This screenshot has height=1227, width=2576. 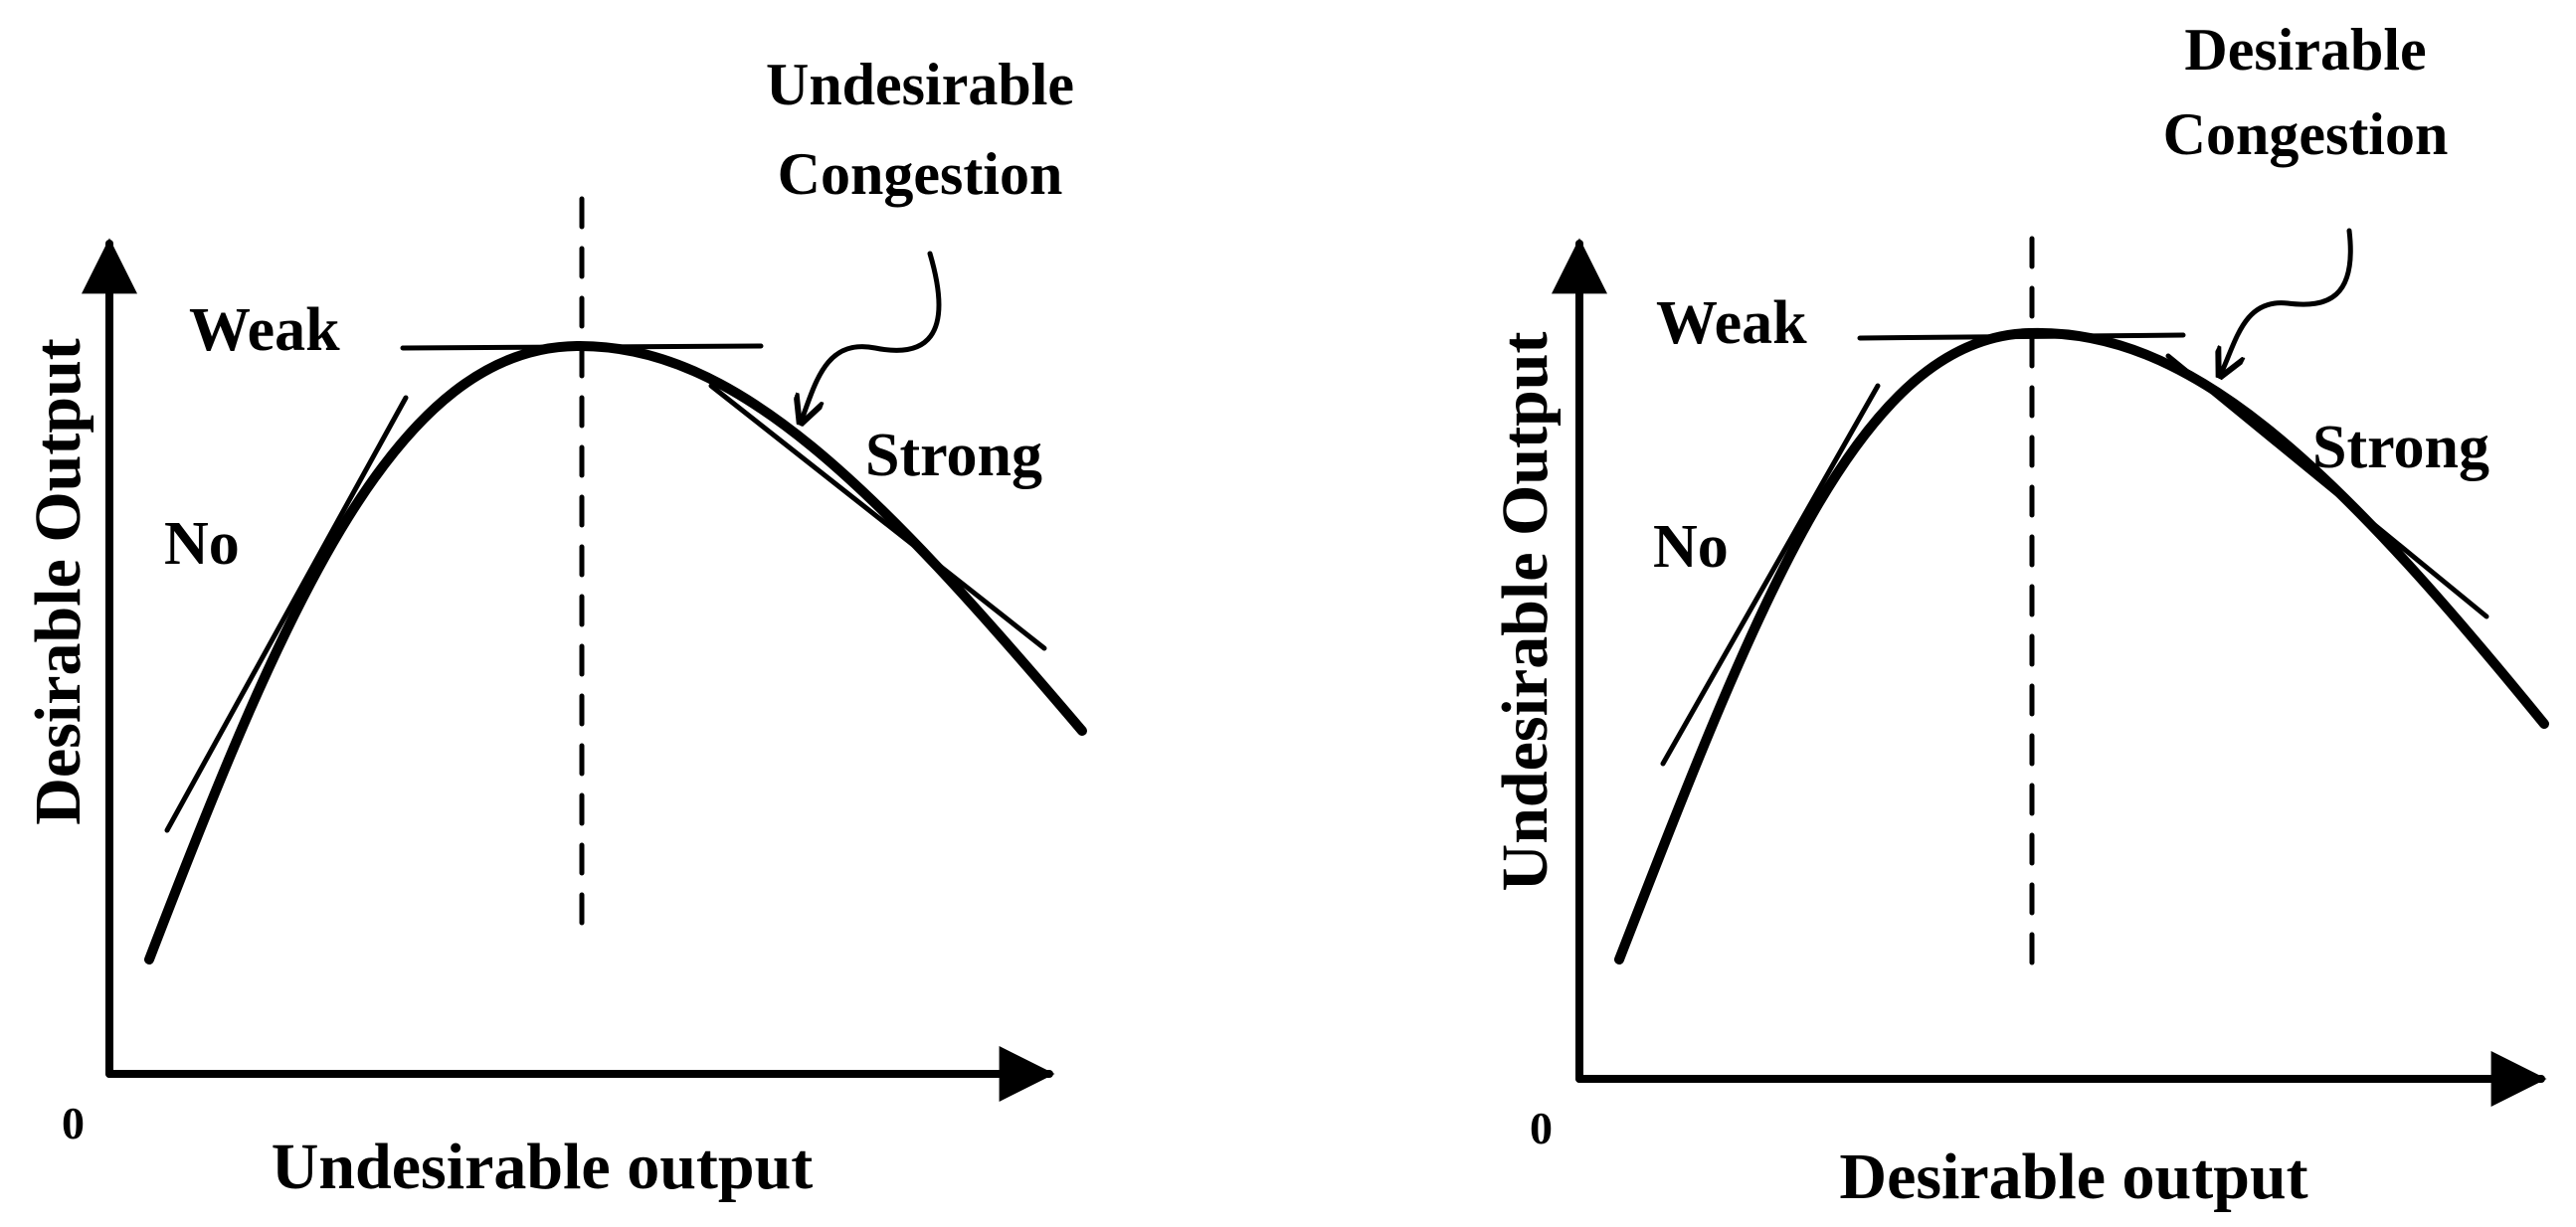 What do you see at coordinates (2305, 50) in the screenshot?
I see `callout-line-1: Desirable` at bounding box center [2305, 50].